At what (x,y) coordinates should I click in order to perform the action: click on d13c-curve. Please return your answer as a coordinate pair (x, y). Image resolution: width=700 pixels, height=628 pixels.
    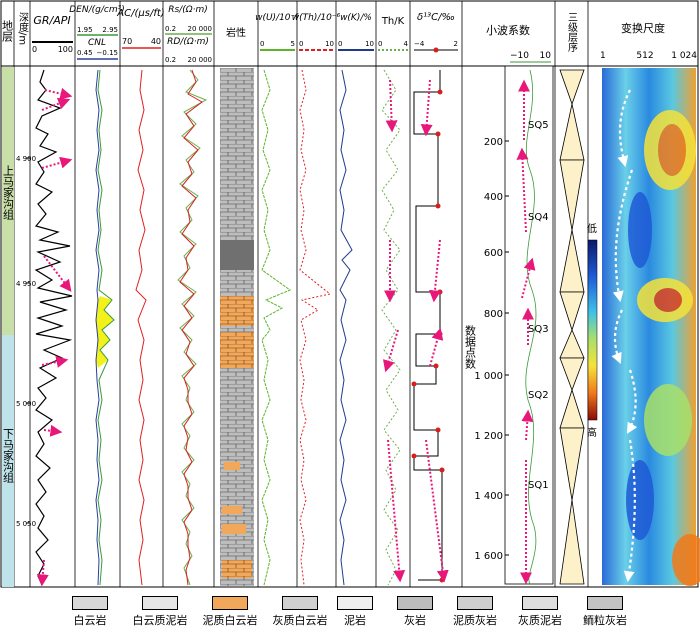
    Looking at the image, I should click on (428, 325).